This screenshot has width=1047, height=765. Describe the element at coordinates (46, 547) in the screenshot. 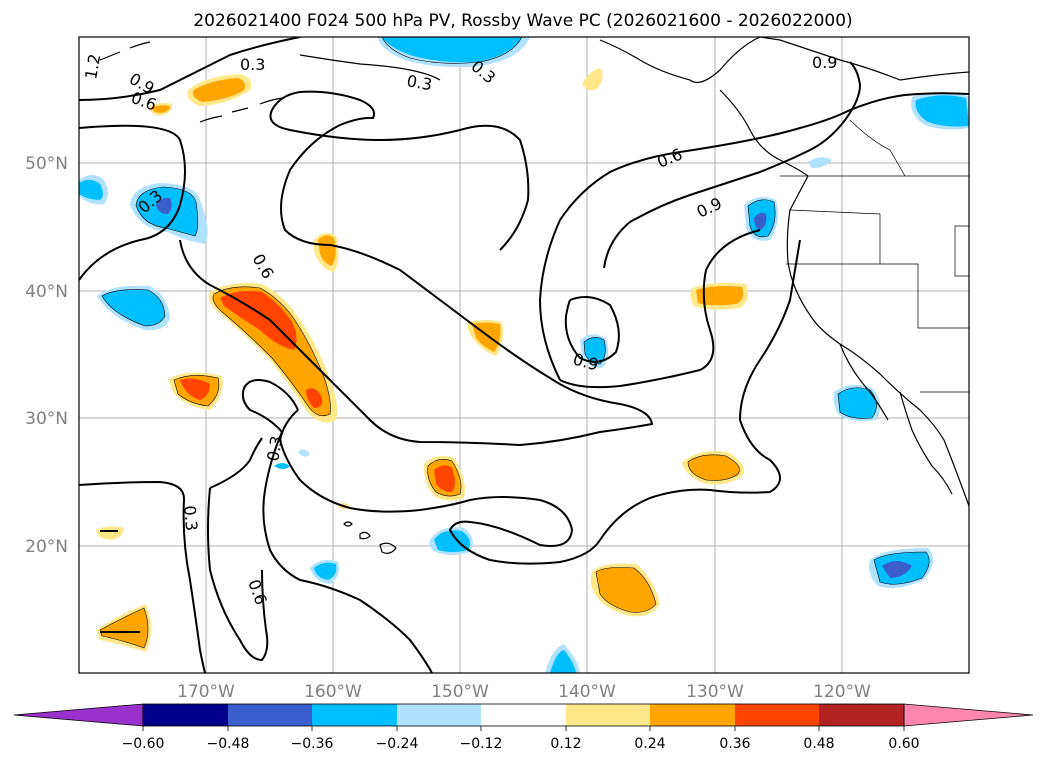

I see `lat-label: 20°N` at that location.